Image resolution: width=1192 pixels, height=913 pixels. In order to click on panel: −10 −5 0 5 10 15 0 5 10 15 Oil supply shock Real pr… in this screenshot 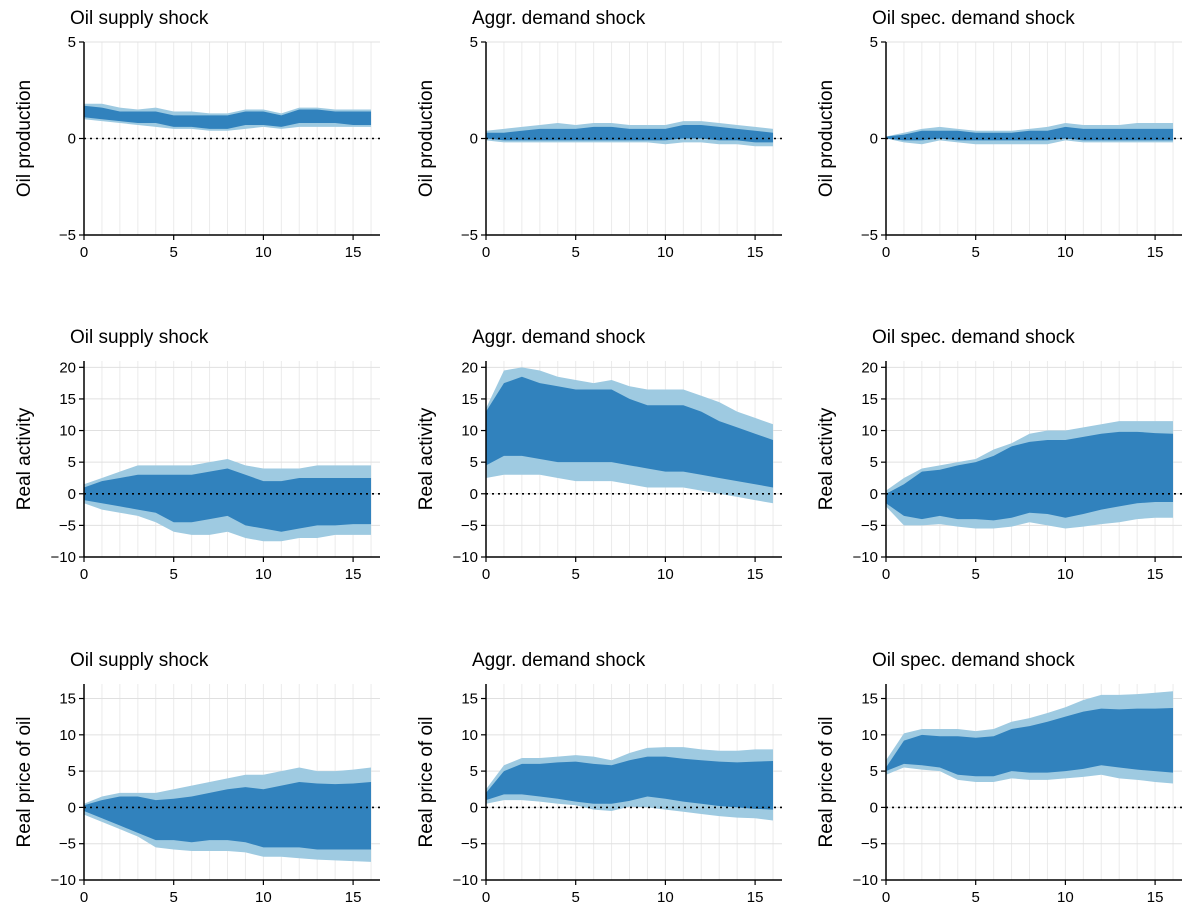, I will do `click(197, 778)`.